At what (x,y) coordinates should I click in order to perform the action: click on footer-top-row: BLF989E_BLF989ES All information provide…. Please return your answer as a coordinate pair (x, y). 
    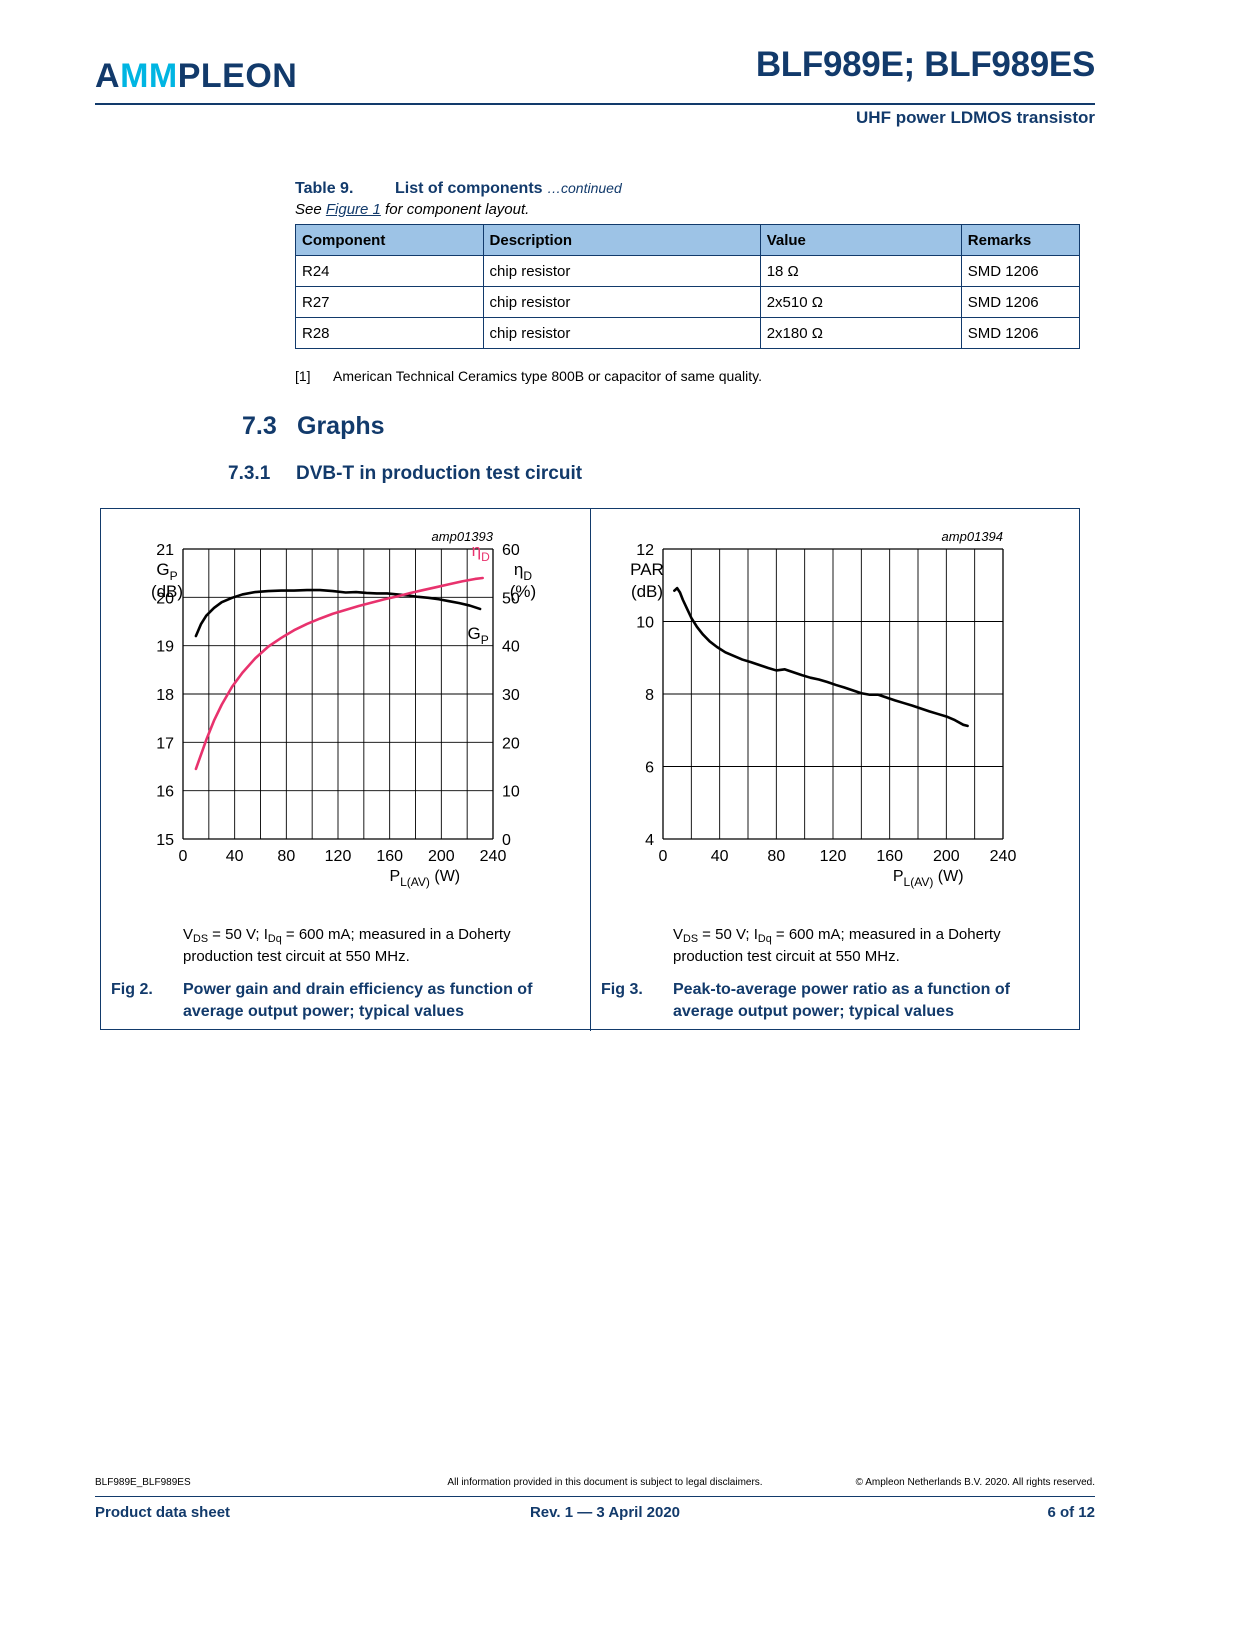
    Looking at the image, I should click on (595, 1485).